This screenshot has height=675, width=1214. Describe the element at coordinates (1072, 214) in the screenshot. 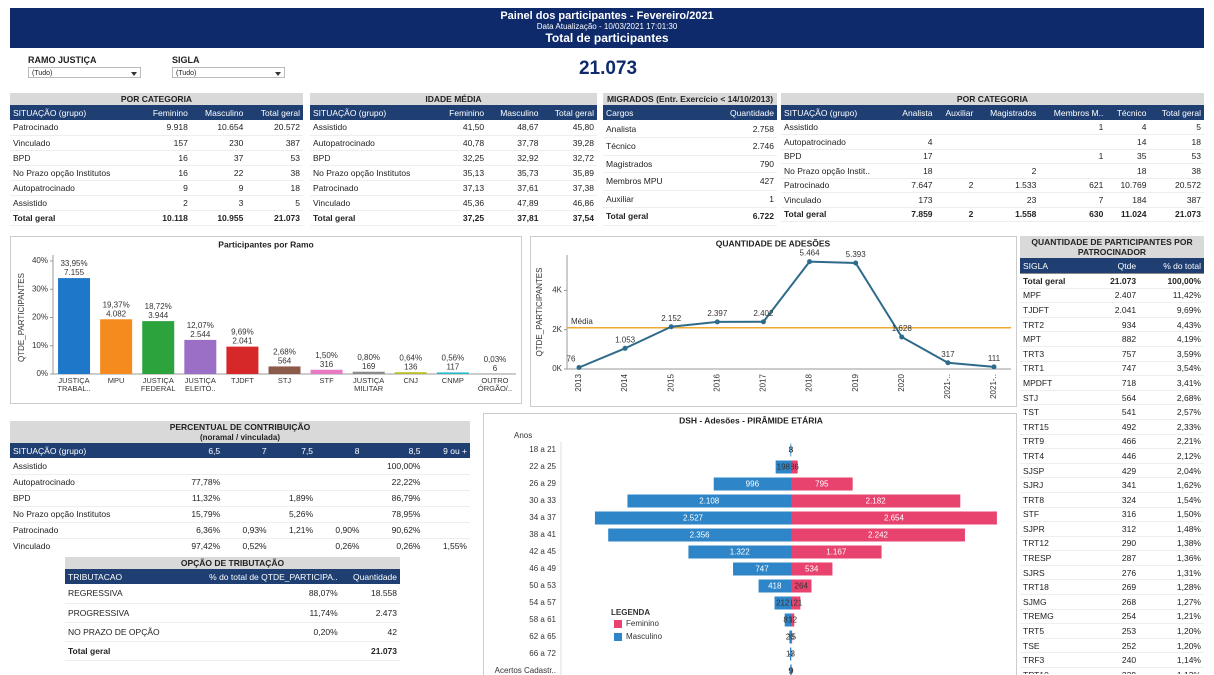

I see `table-cell: 630` at that location.